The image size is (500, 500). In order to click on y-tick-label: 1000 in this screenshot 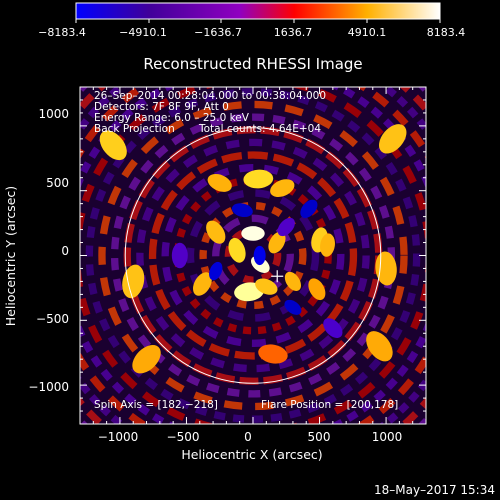, I will do `click(53, 114)`.